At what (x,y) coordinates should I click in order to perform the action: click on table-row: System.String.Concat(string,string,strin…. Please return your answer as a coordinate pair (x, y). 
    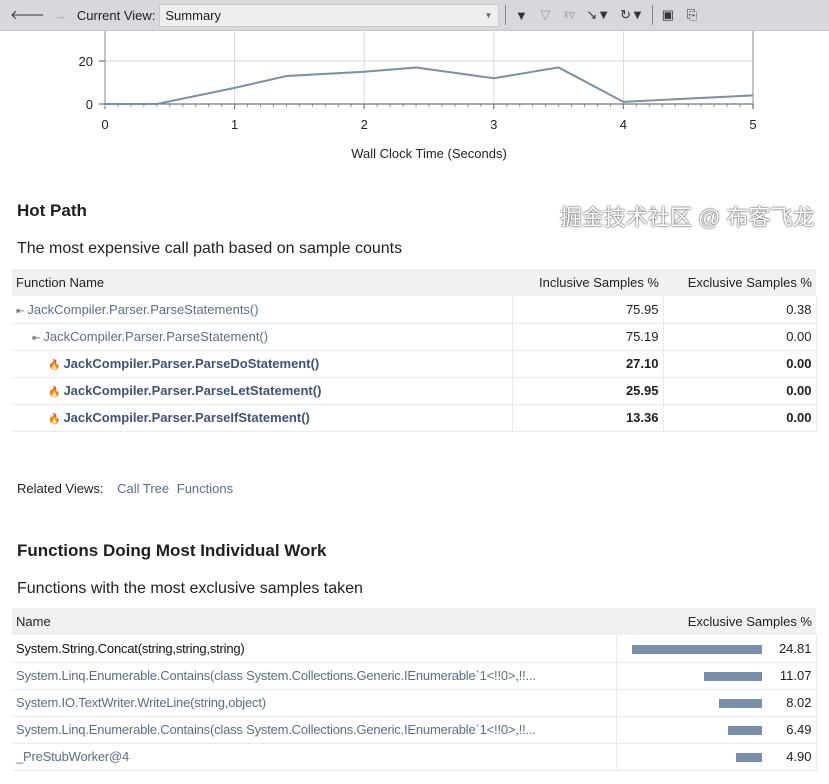
    Looking at the image, I should click on (414, 649).